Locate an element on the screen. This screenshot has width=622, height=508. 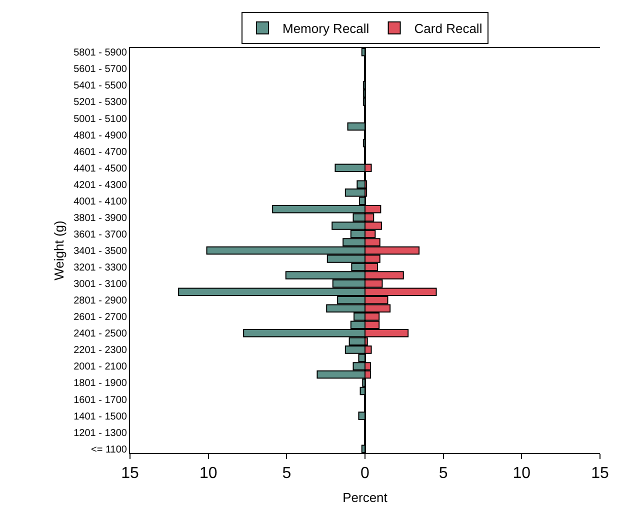
y-tick-label: 5401 - 5500 is located at coordinates (101, 86).